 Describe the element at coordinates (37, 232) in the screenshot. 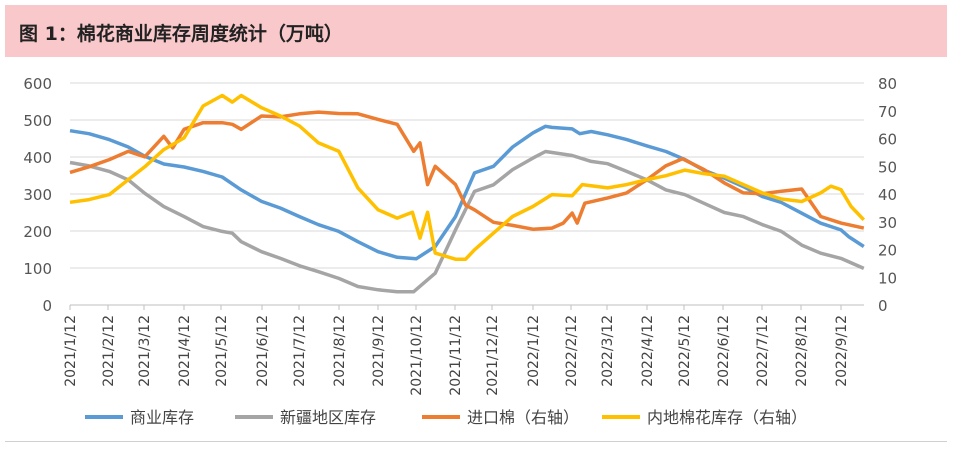

I see `y-left-tick-label: 200` at that location.